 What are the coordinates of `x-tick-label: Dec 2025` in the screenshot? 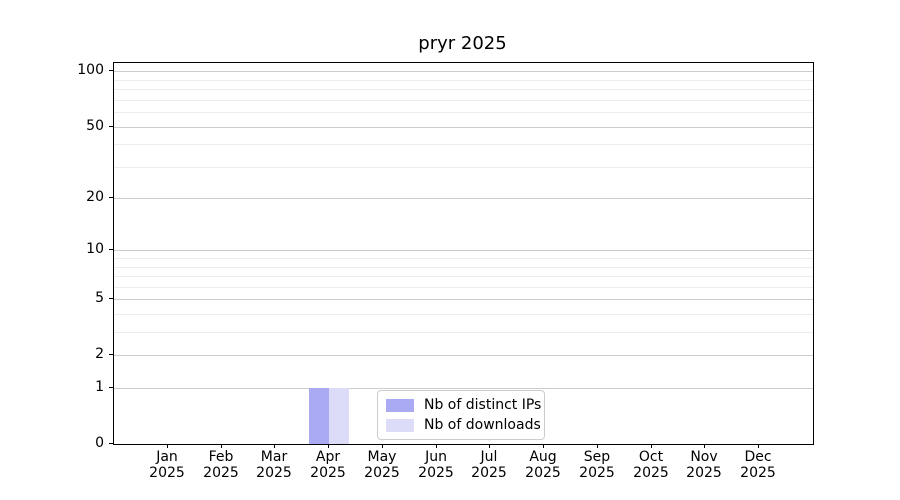 It's located at (758, 465).